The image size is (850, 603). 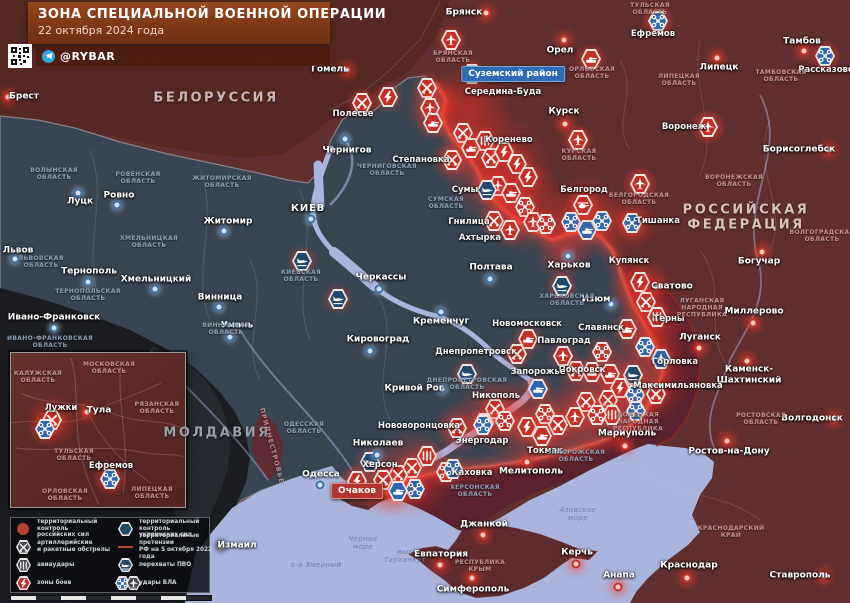 What do you see at coordinates (629, 260) in the screenshot?
I see `town-label: Купянск` at bounding box center [629, 260].